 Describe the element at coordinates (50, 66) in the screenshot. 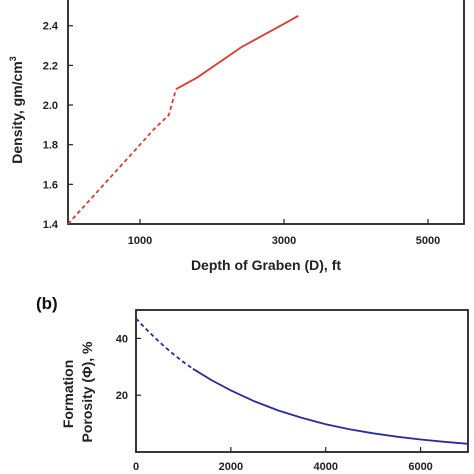

I see `density-y-tick-label: 2.2` at that location.